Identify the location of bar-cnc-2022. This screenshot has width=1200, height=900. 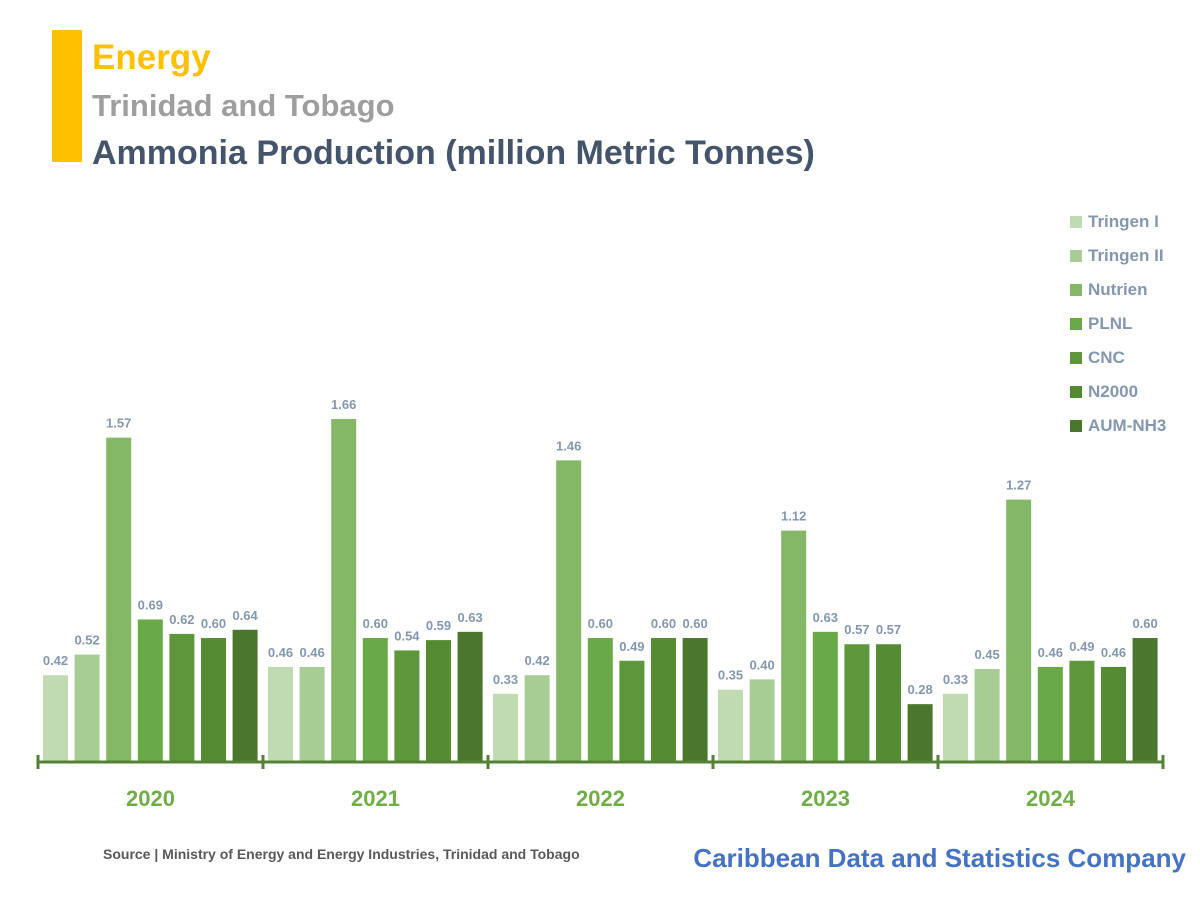
(632, 711).